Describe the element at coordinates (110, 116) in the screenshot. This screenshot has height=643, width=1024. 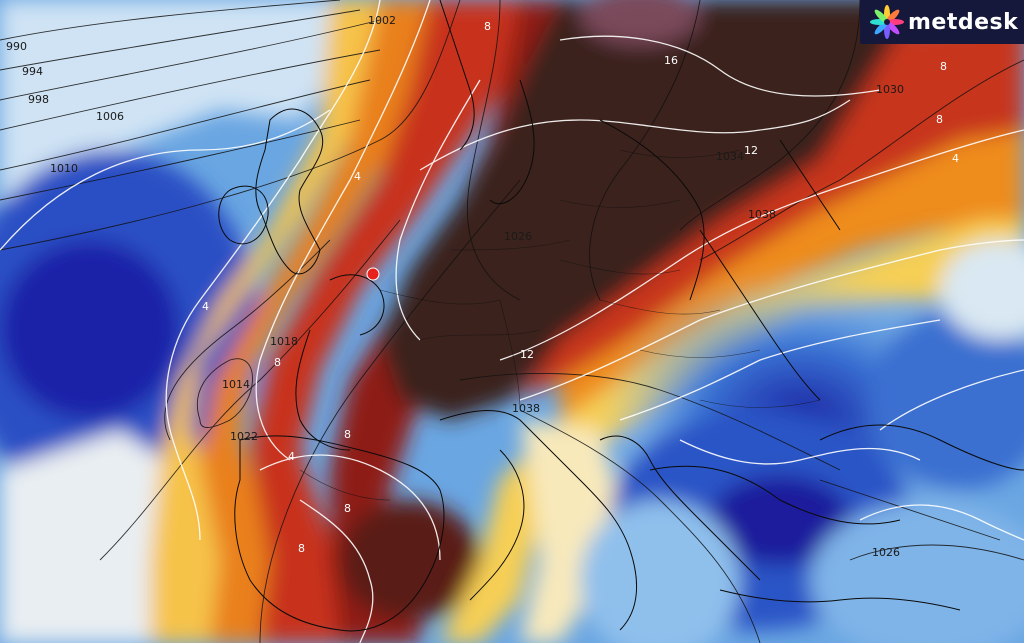
I see `isobar-label: 1006` at that location.